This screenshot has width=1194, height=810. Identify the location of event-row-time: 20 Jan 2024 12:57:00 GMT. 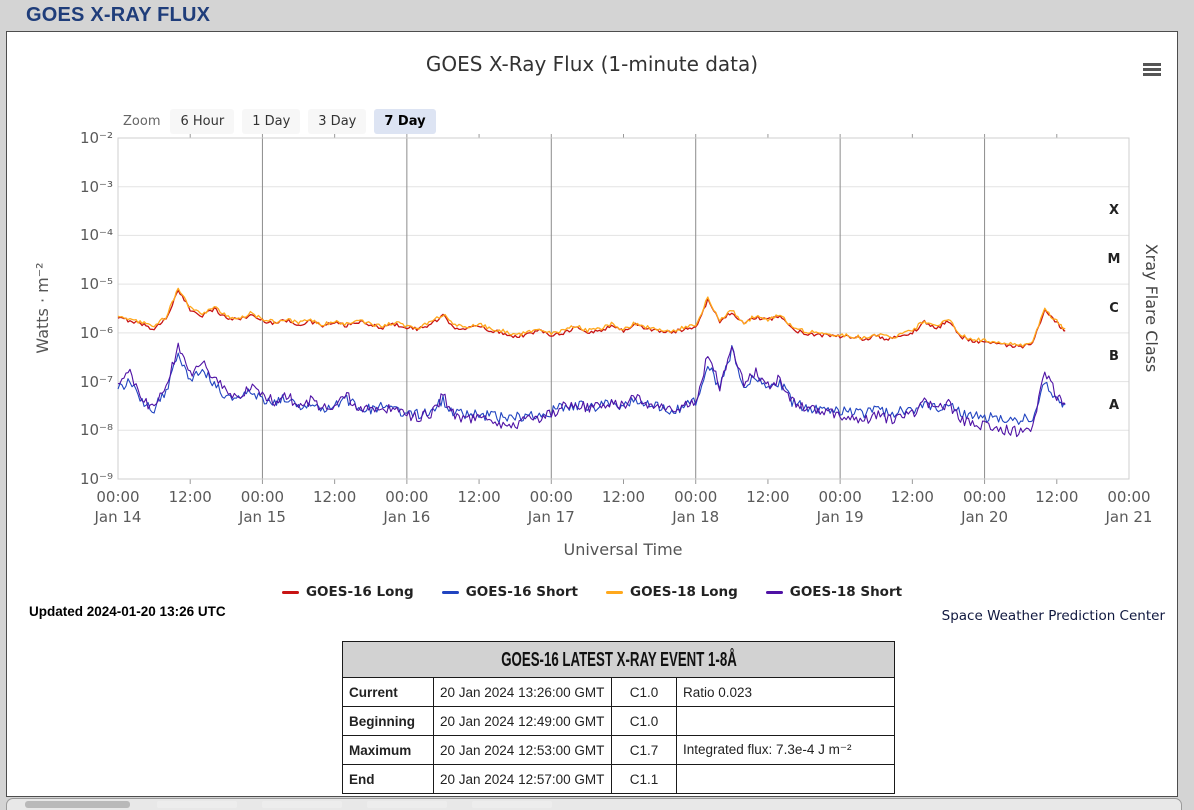
(522, 779).